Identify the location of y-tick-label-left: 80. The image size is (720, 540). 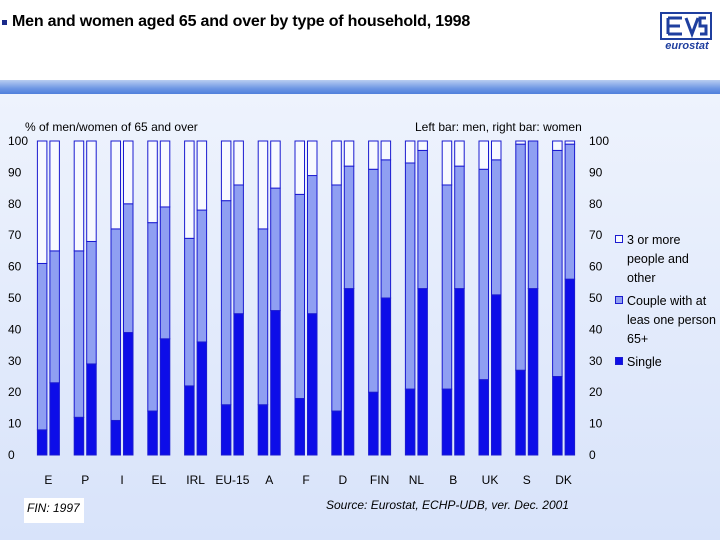
(15, 204).